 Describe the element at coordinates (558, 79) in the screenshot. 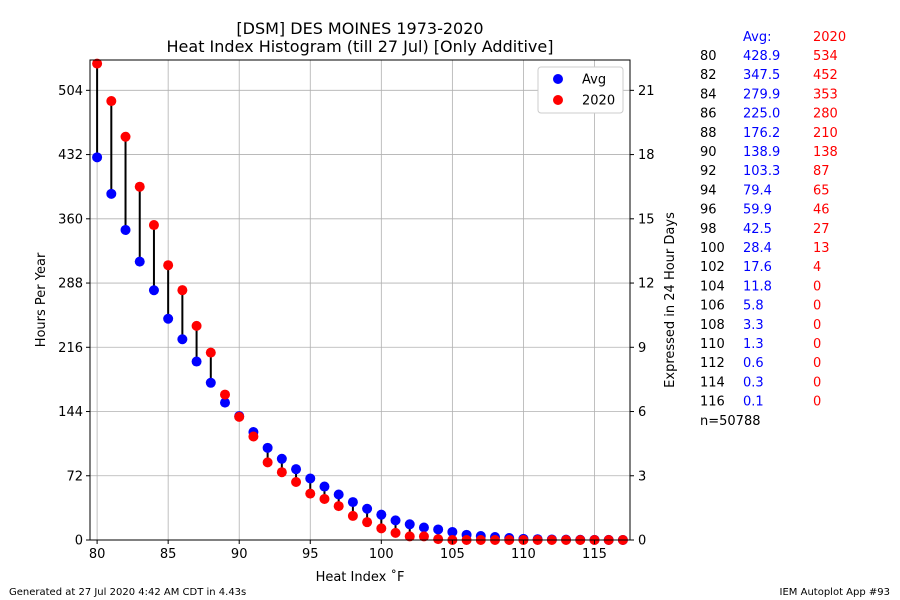

I see `legend-avg-marker` at that location.